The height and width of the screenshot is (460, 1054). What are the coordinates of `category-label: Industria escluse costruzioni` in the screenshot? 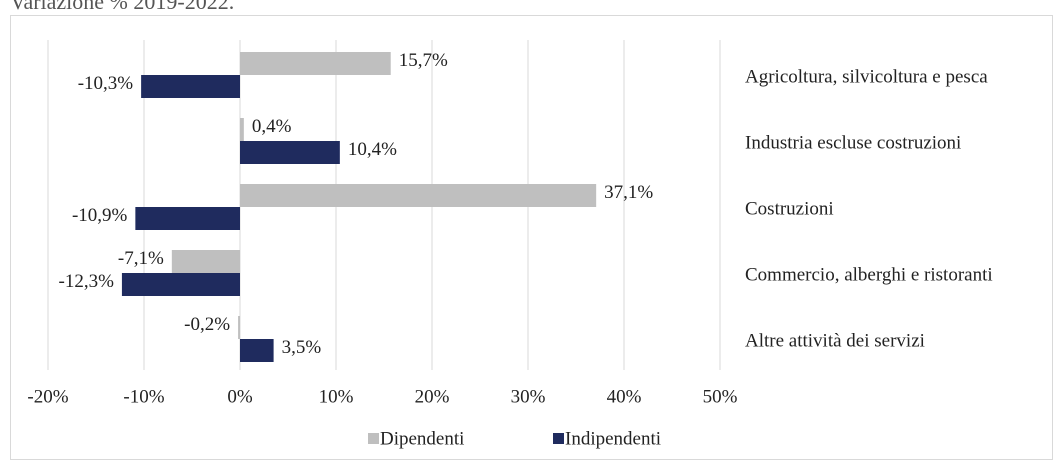 It's located at (853, 142).